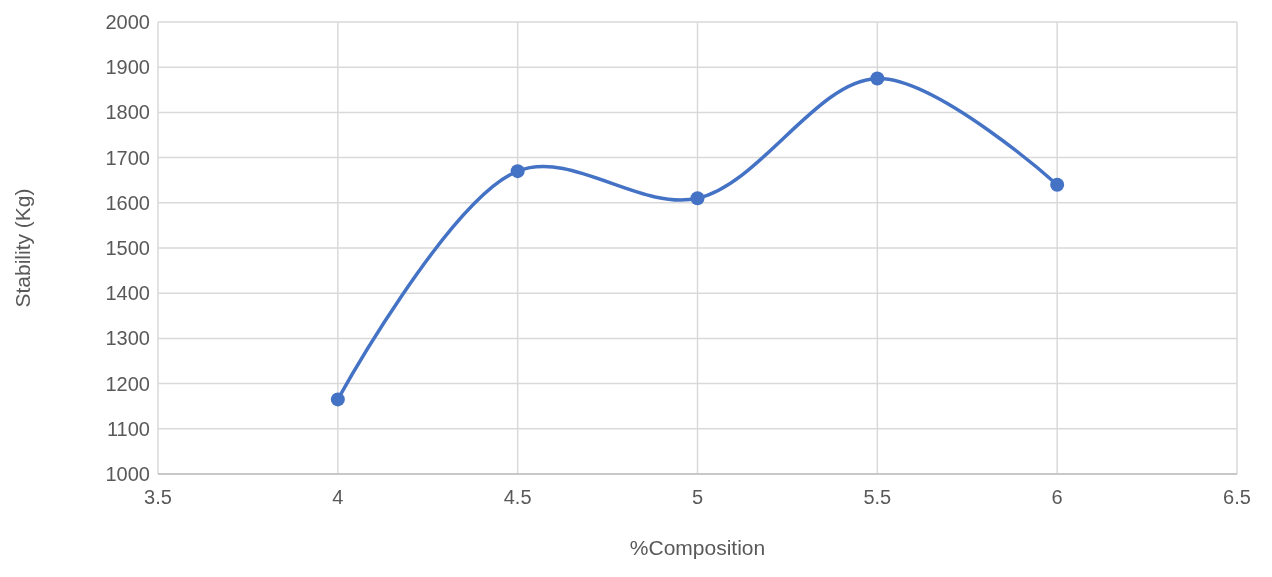  What do you see at coordinates (127, 22) in the screenshot?
I see `y-tick-label: 2000` at bounding box center [127, 22].